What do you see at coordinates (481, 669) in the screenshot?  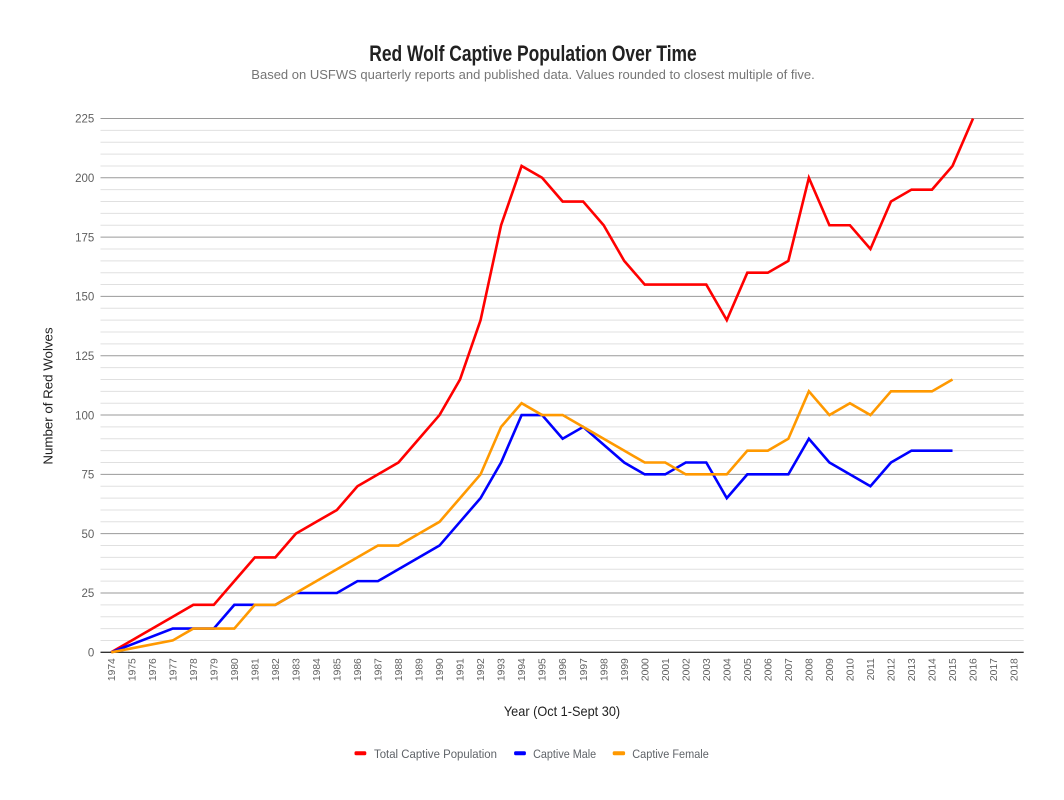 I see `svg-text: 1992` at bounding box center [481, 669].